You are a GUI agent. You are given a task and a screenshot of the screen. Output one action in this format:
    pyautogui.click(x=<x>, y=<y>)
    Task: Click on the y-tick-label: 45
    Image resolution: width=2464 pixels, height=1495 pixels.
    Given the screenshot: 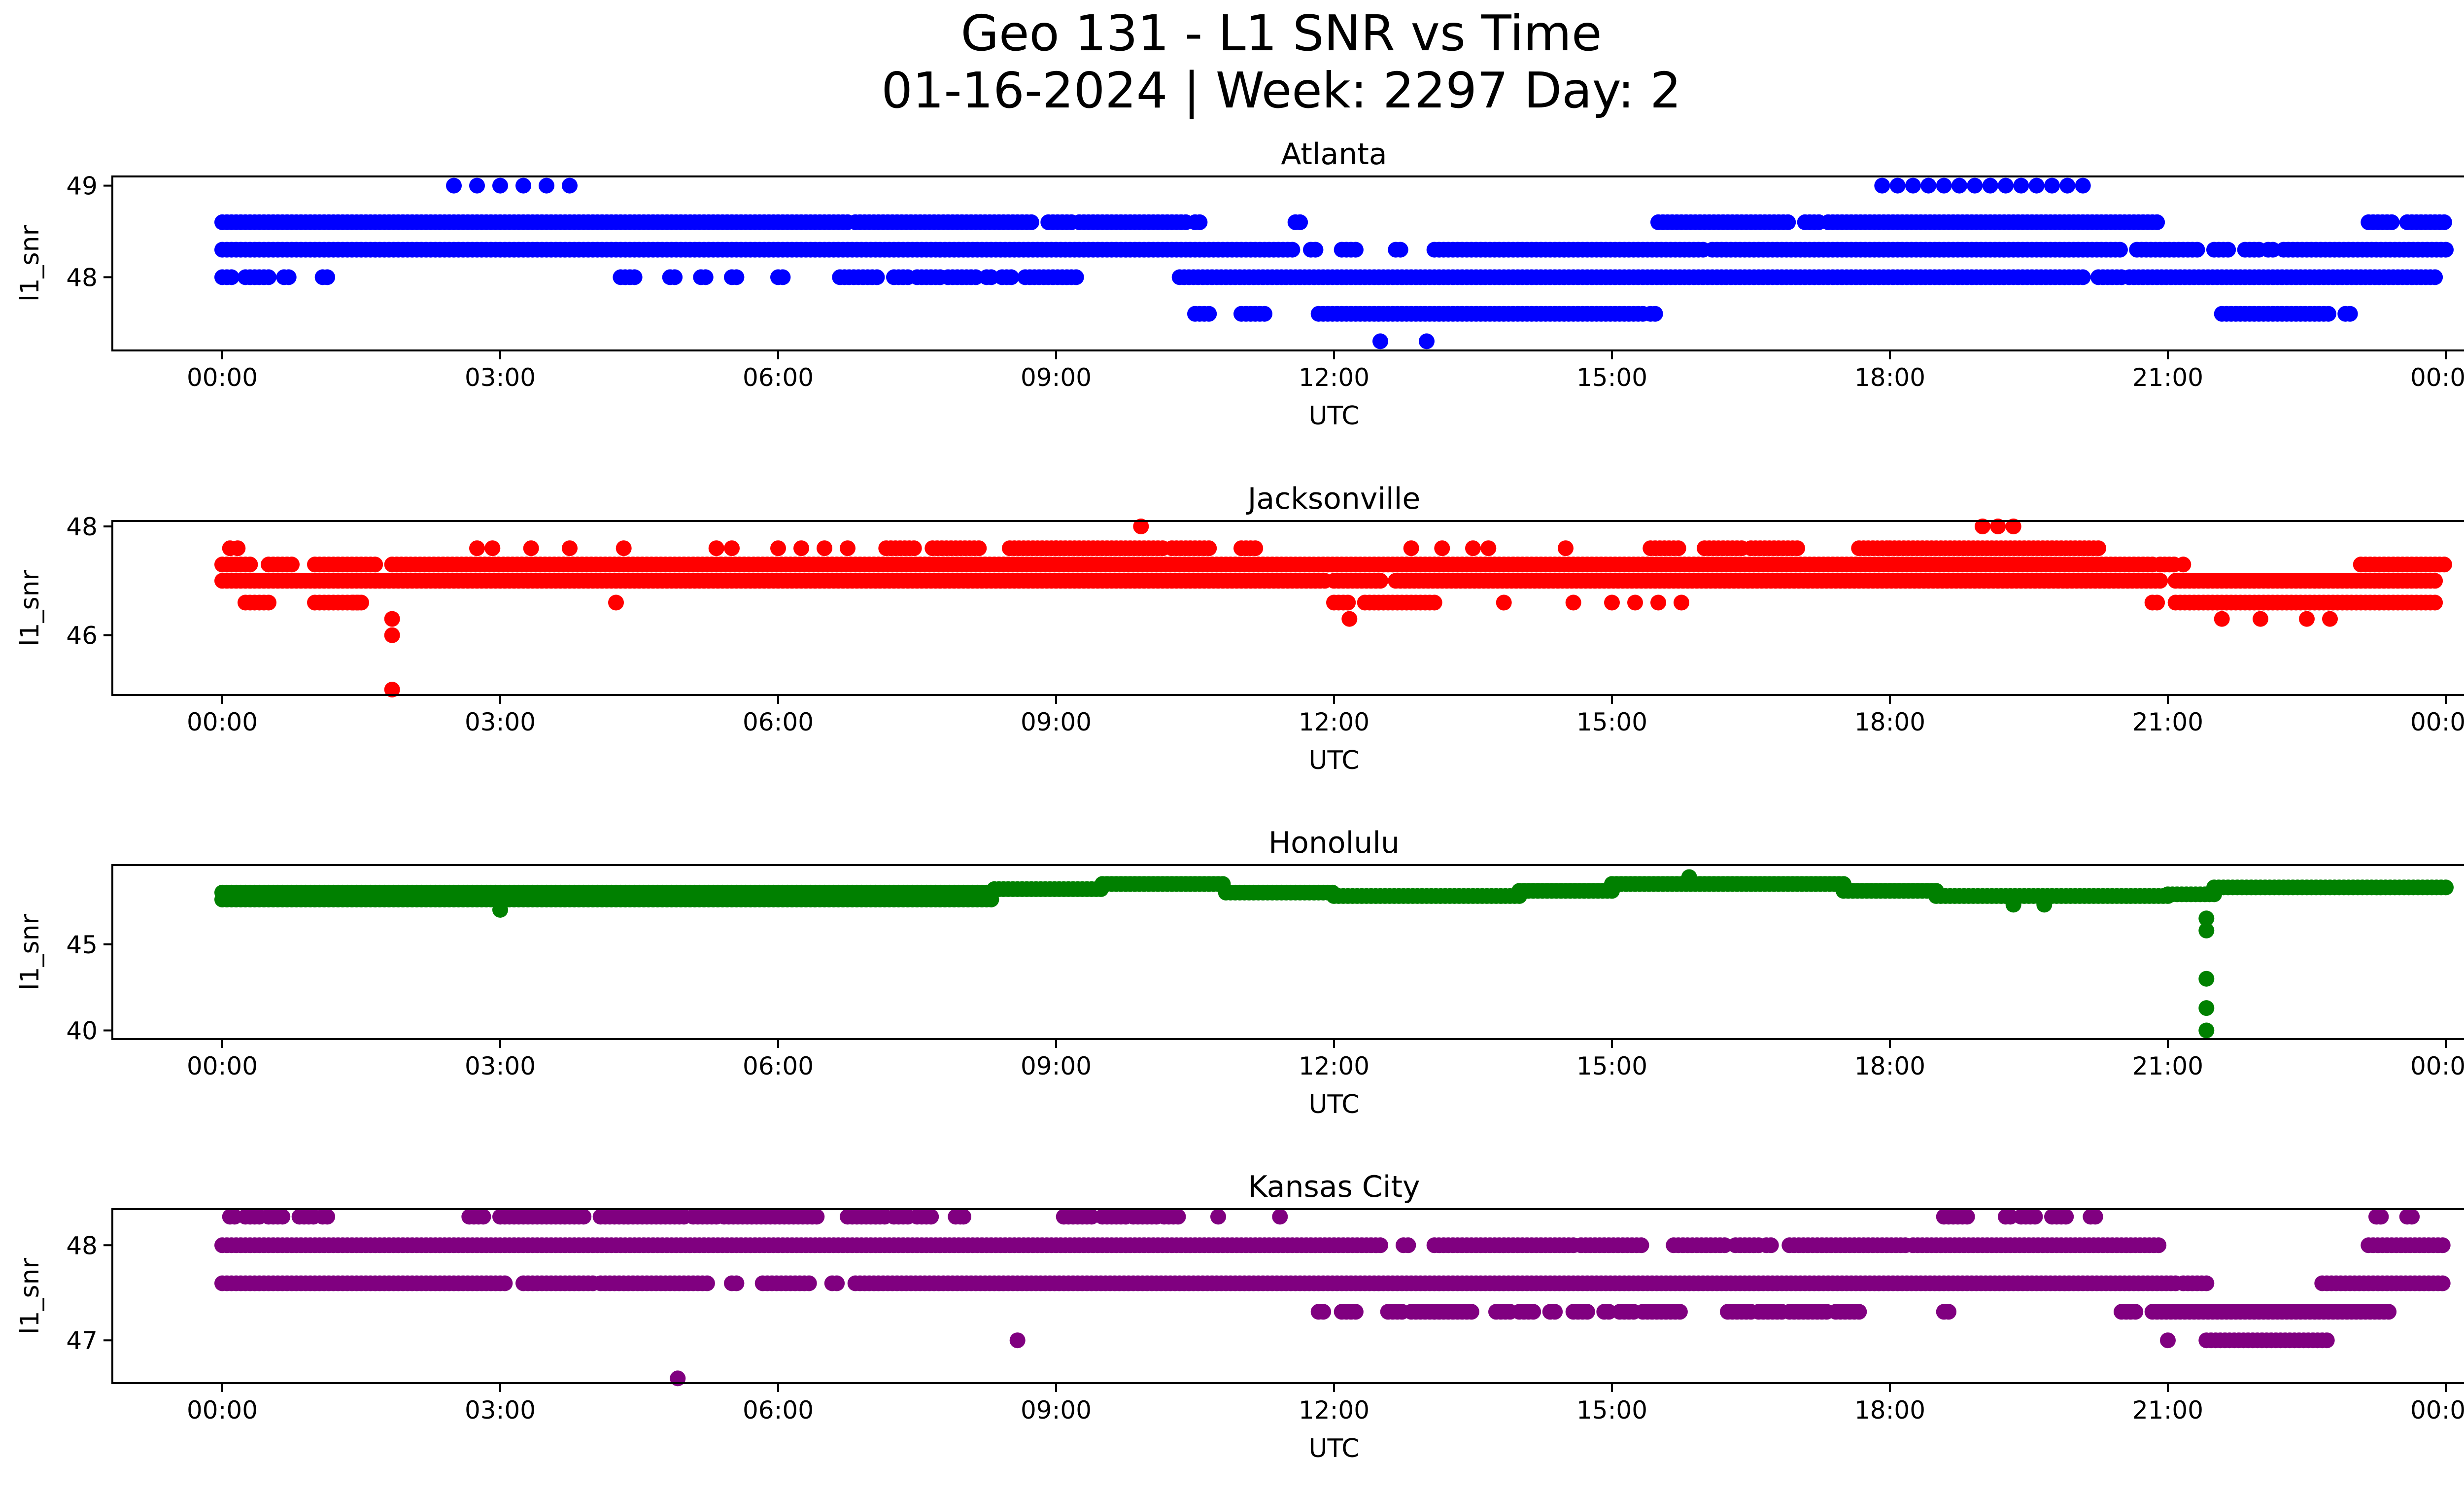 What is the action you would take?
    pyautogui.click(x=82, y=945)
    